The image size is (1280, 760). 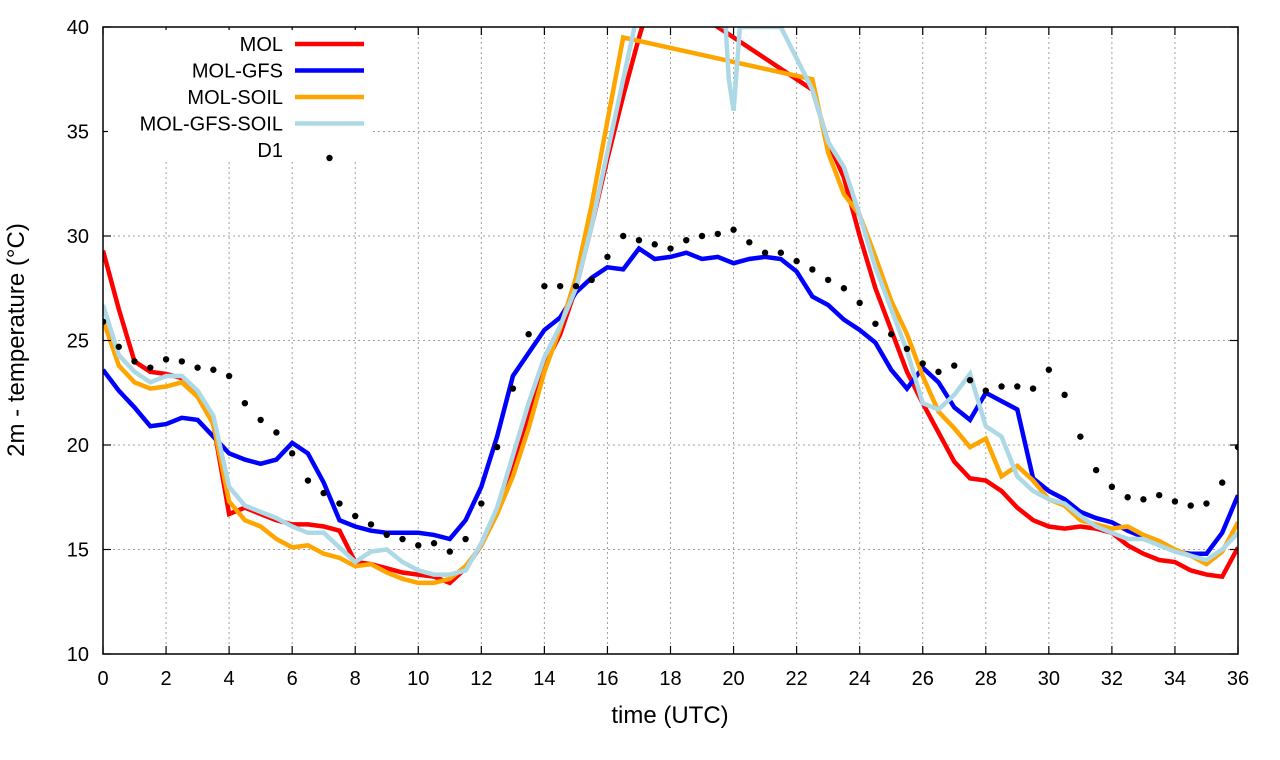 What do you see at coordinates (1238, 679) in the screenshot?
I see `x-tick-label: 36` at bounding box center [1238, 679].